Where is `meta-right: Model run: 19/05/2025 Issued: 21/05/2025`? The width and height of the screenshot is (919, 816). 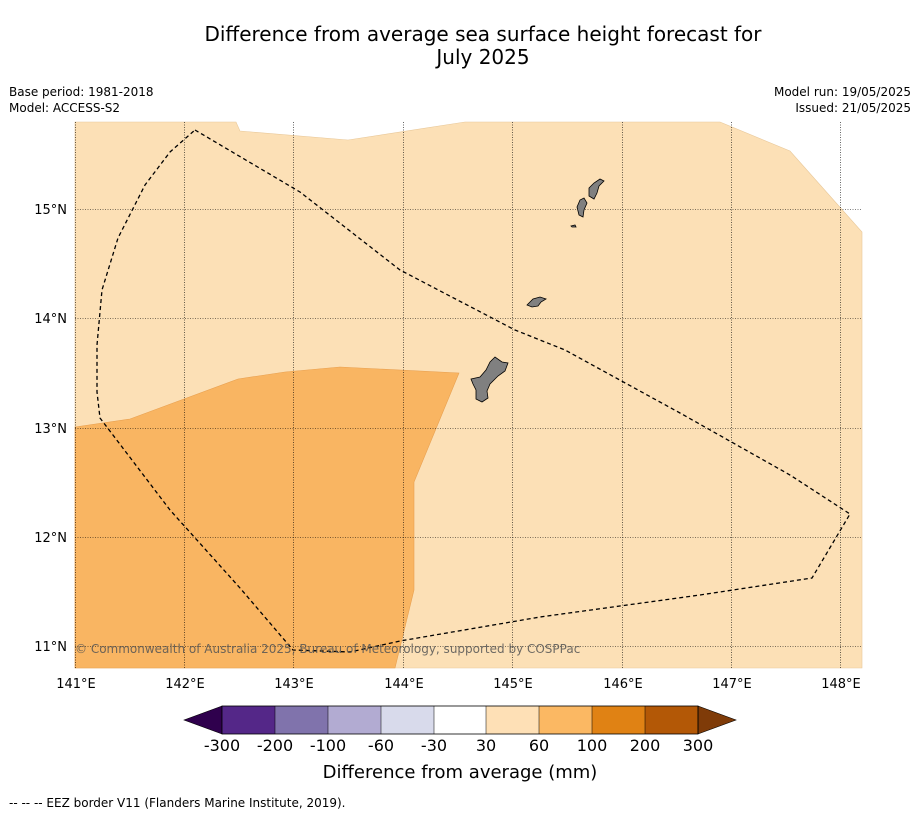 meta-right: Model run: 19/05/2025 Issued: 21/05/2025 is located at coordinates (842, 100).